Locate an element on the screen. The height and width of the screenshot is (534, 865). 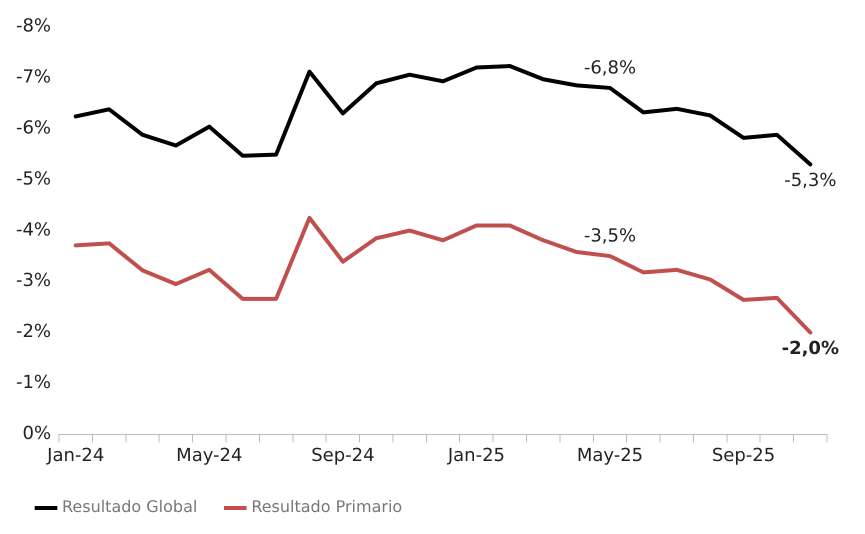
y-tick-label: -1% is located at coordinates (34, 383).